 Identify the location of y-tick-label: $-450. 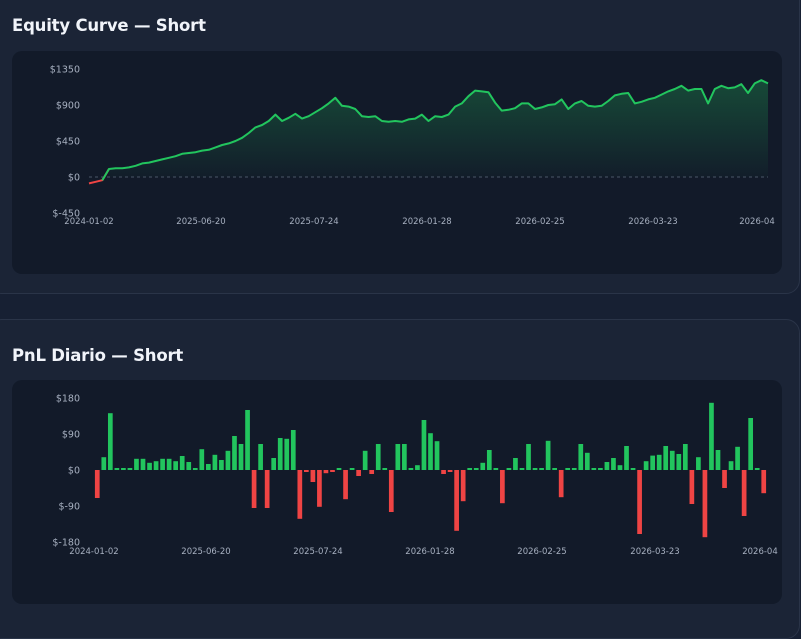
(66, 214).